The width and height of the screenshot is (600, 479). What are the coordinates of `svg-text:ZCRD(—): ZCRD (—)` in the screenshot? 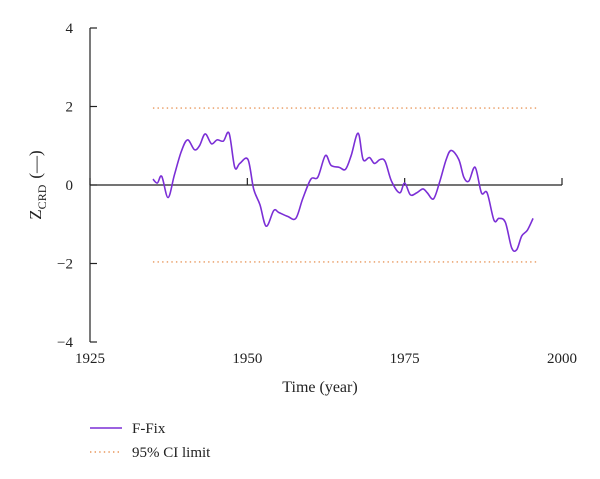 It's located at (37, 184).